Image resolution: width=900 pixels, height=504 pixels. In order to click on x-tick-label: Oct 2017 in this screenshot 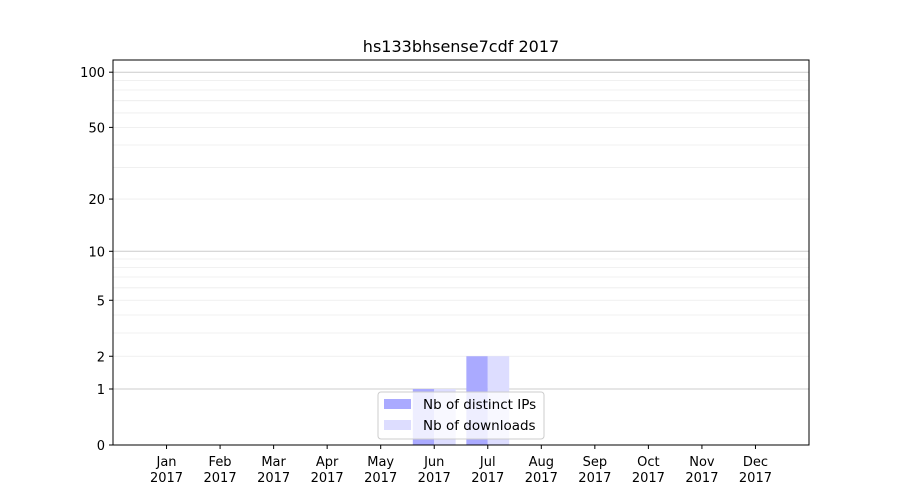, I will do `click(648, 470)`.